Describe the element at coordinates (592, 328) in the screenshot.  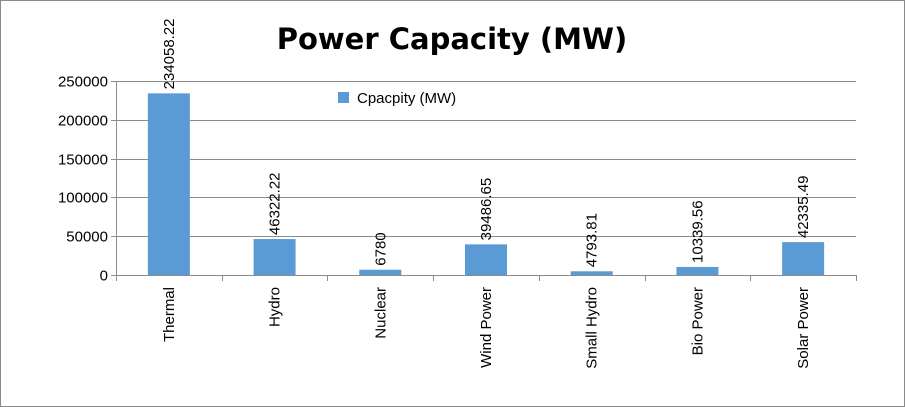
I see `category-label: Small Hydro` at that location.